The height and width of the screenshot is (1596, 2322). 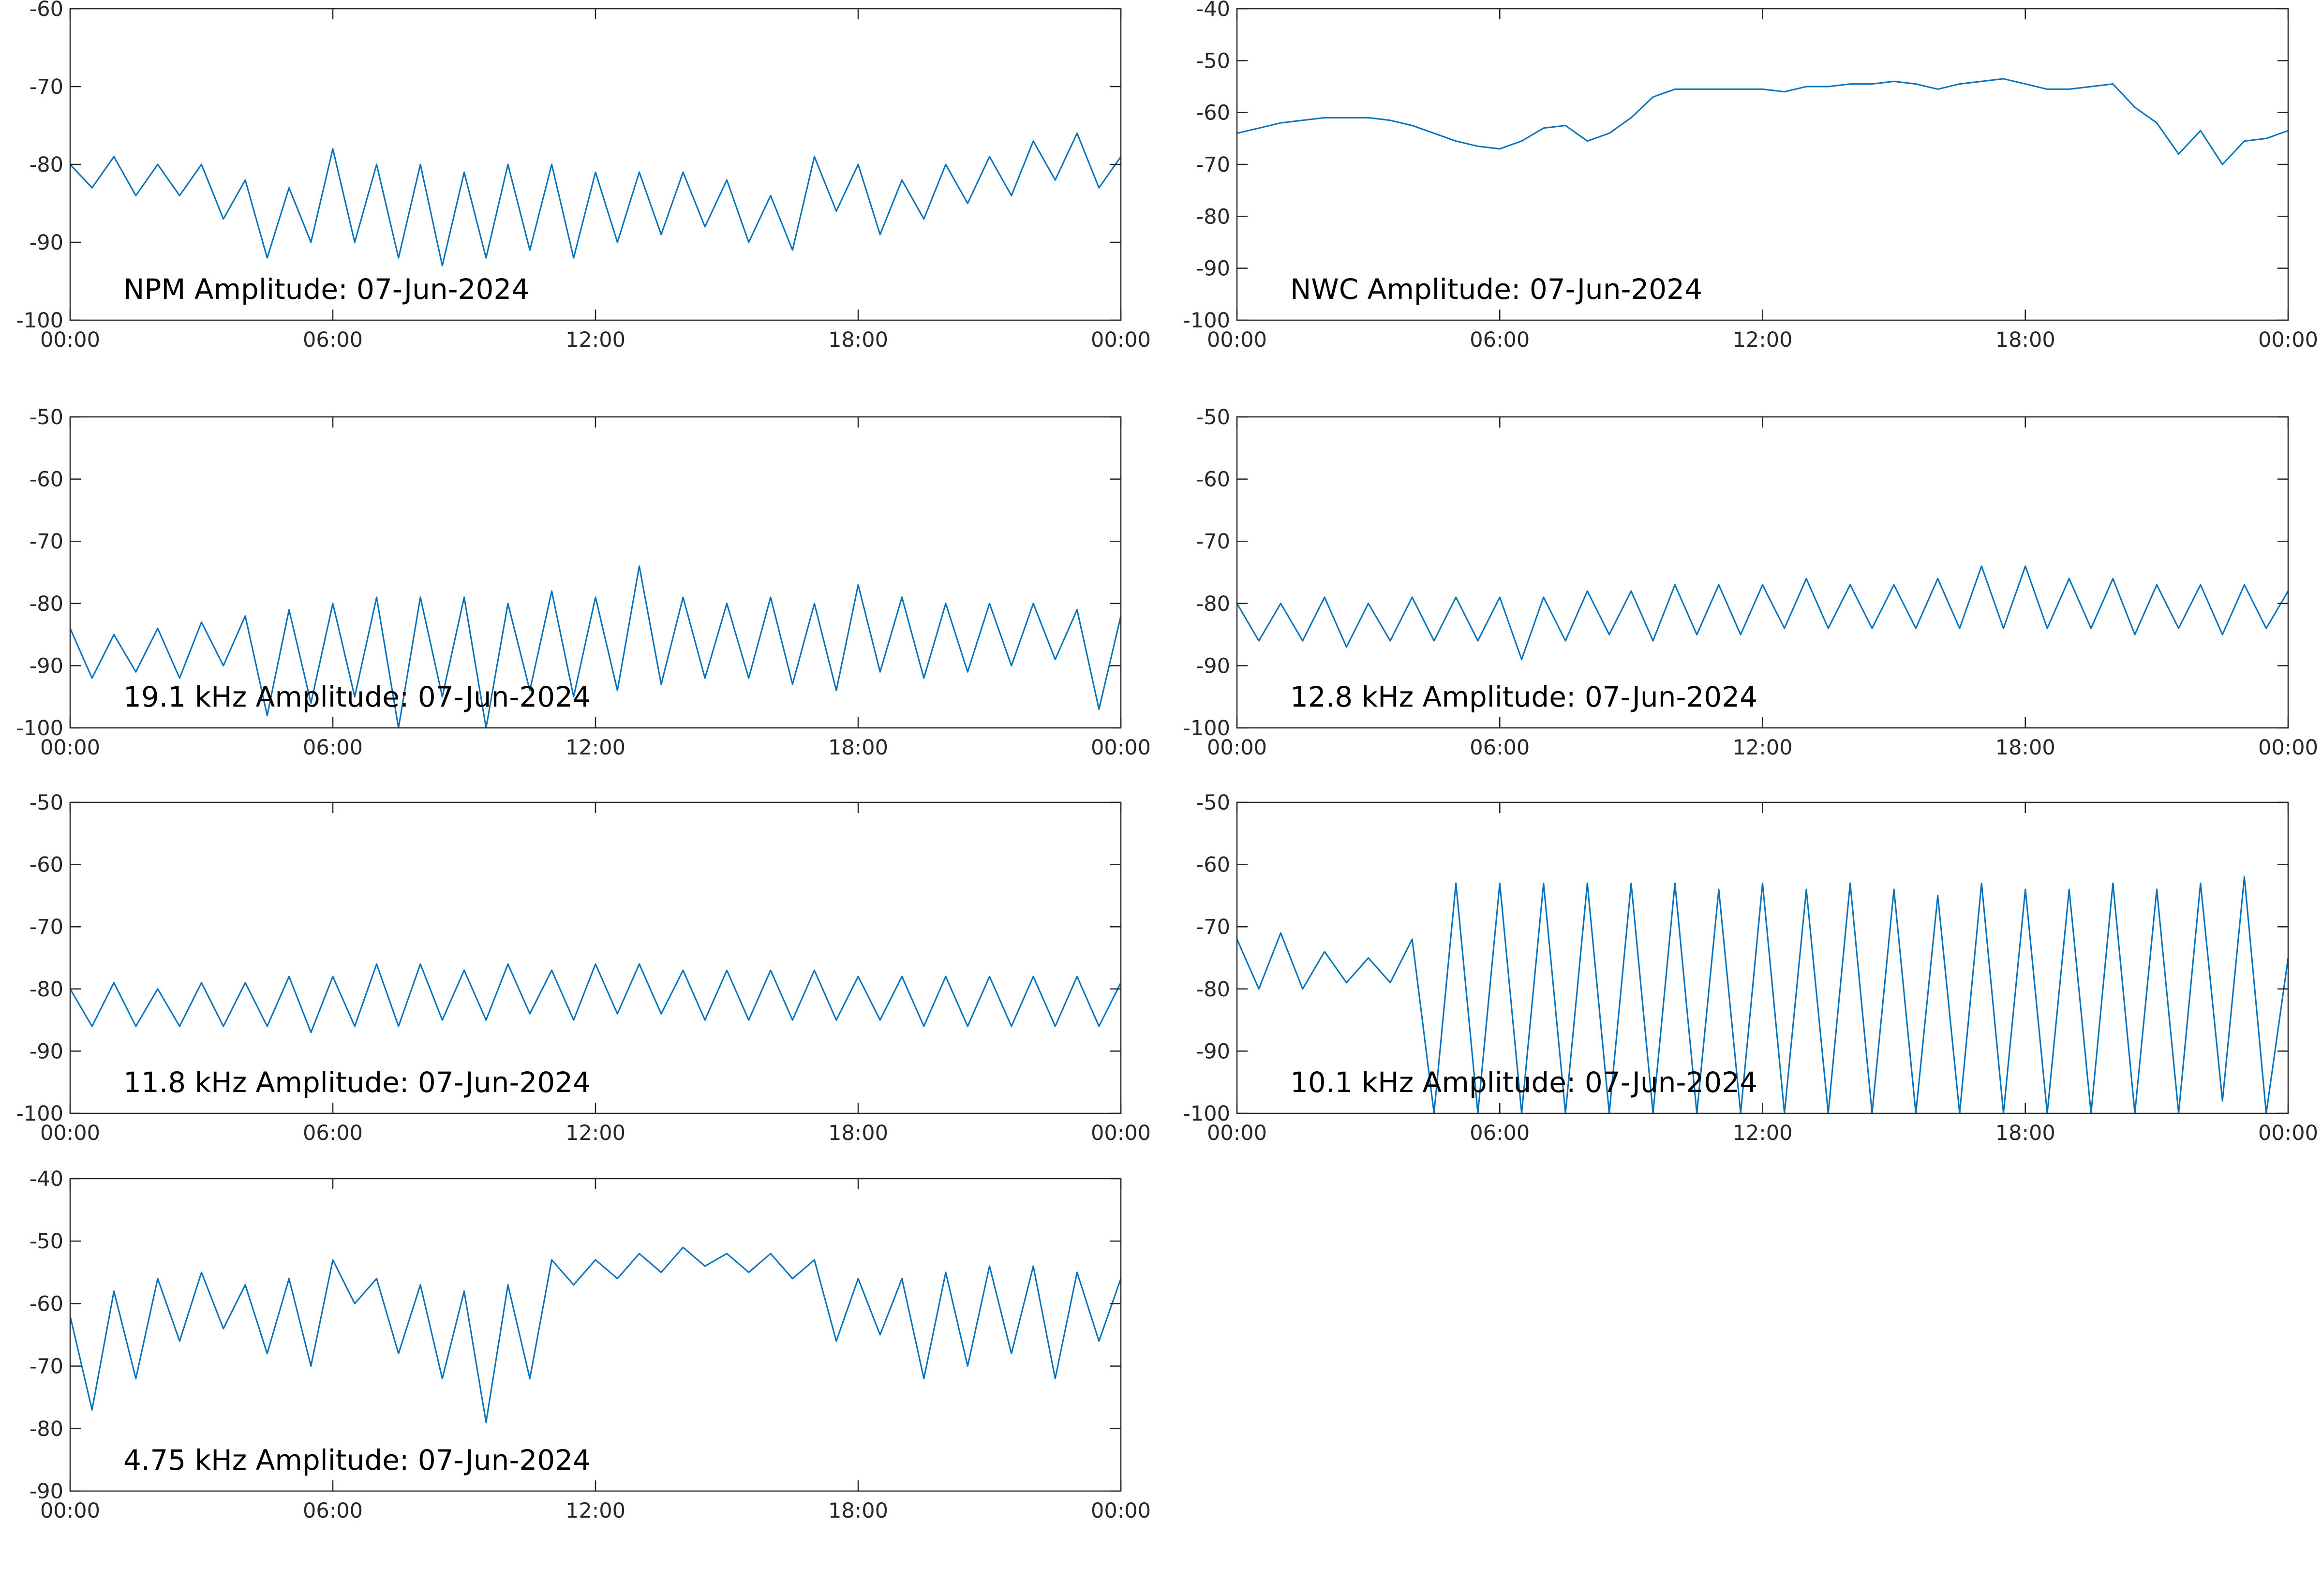 I want to click on panel-title: 11.8 kHz Amplitude: 07-Jun-2024, so click(x=357, y=1082).